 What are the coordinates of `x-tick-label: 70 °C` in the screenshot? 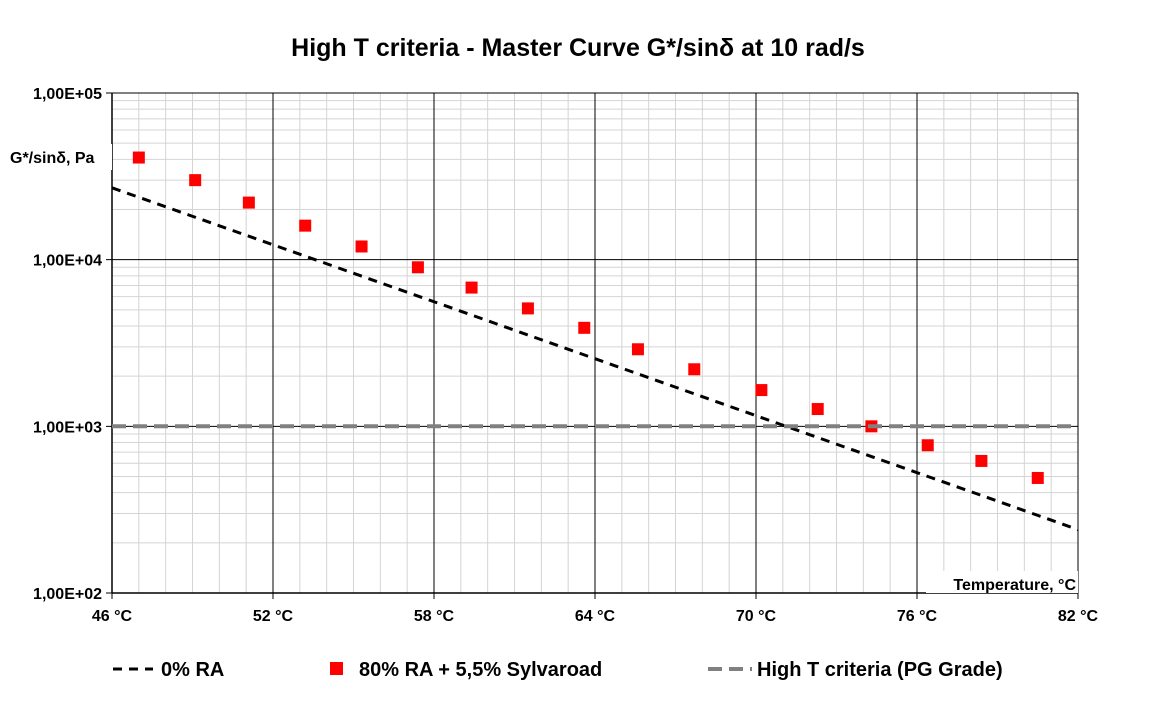 It's located at (756, 616).